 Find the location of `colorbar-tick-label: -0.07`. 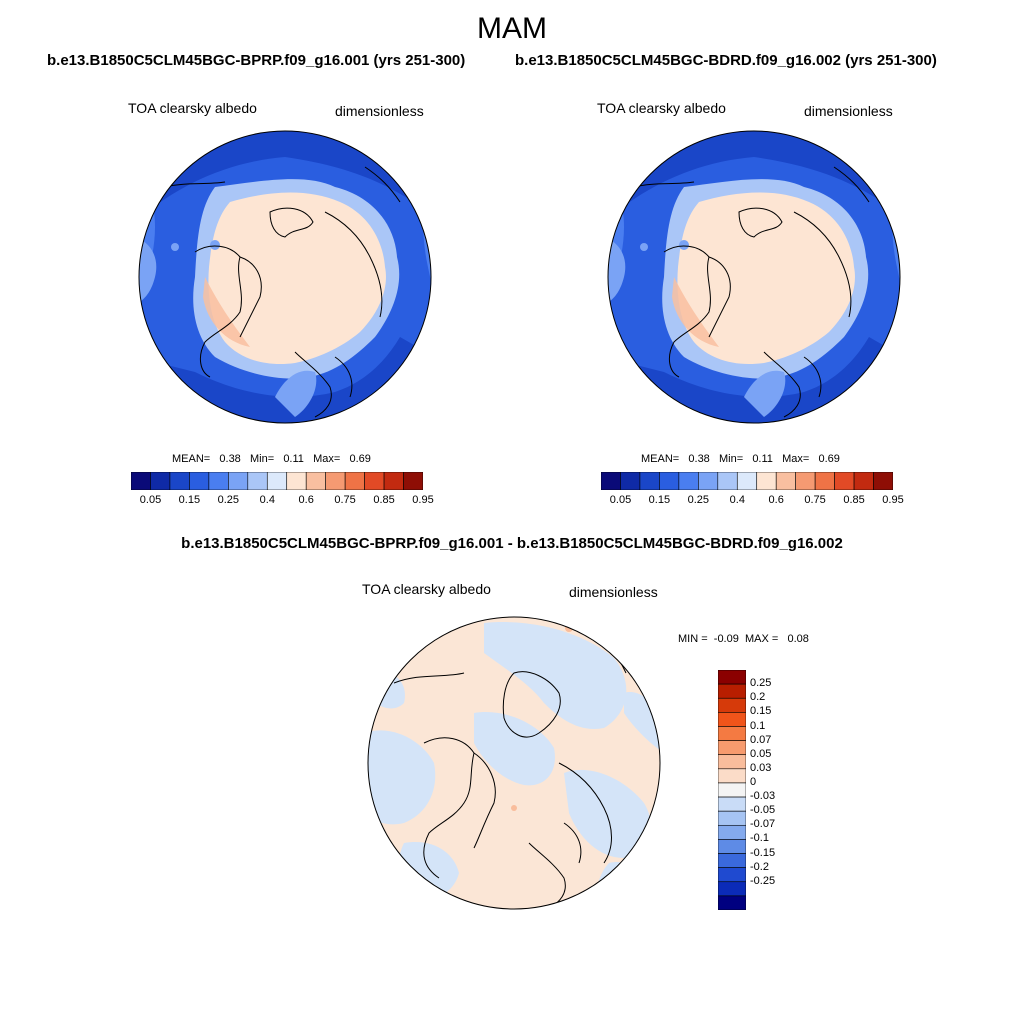

colorbar-tick-label: -0.07 is located at coordinates (763, 824).